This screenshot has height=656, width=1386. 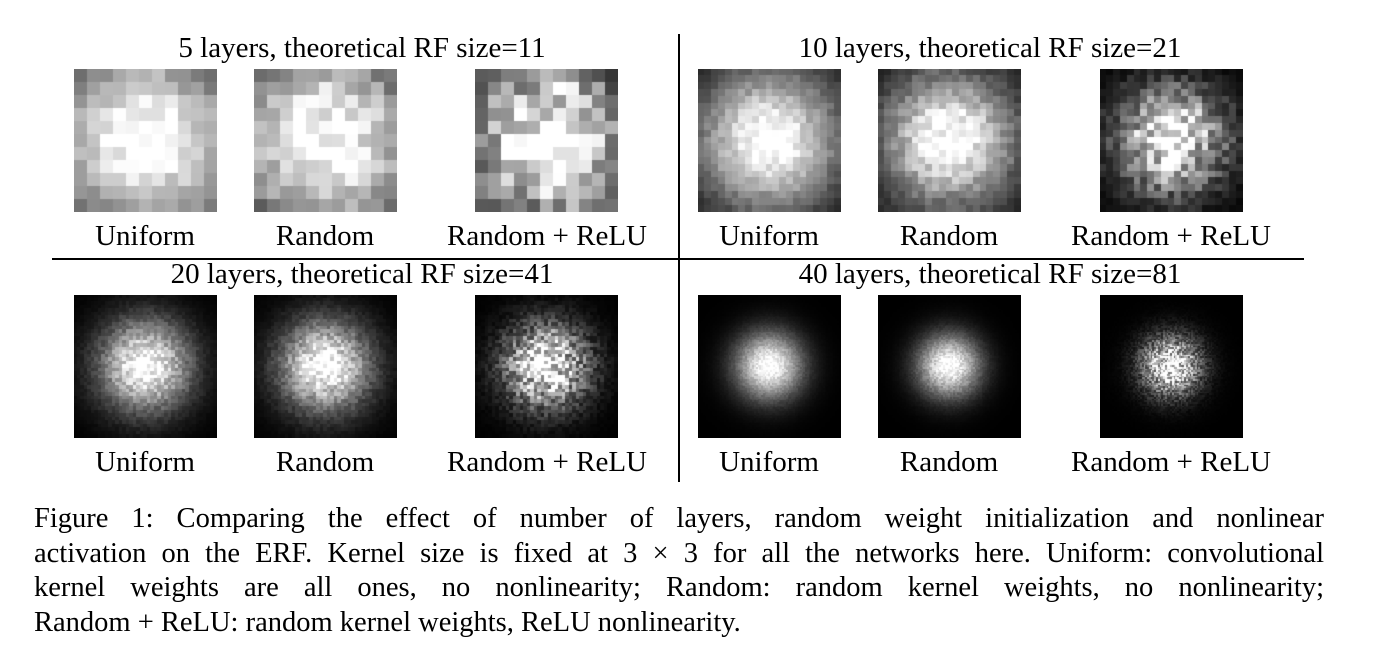 I want to click on panel-title: 5 layers, theoretical RF size=11, so click(x=362, y=48).